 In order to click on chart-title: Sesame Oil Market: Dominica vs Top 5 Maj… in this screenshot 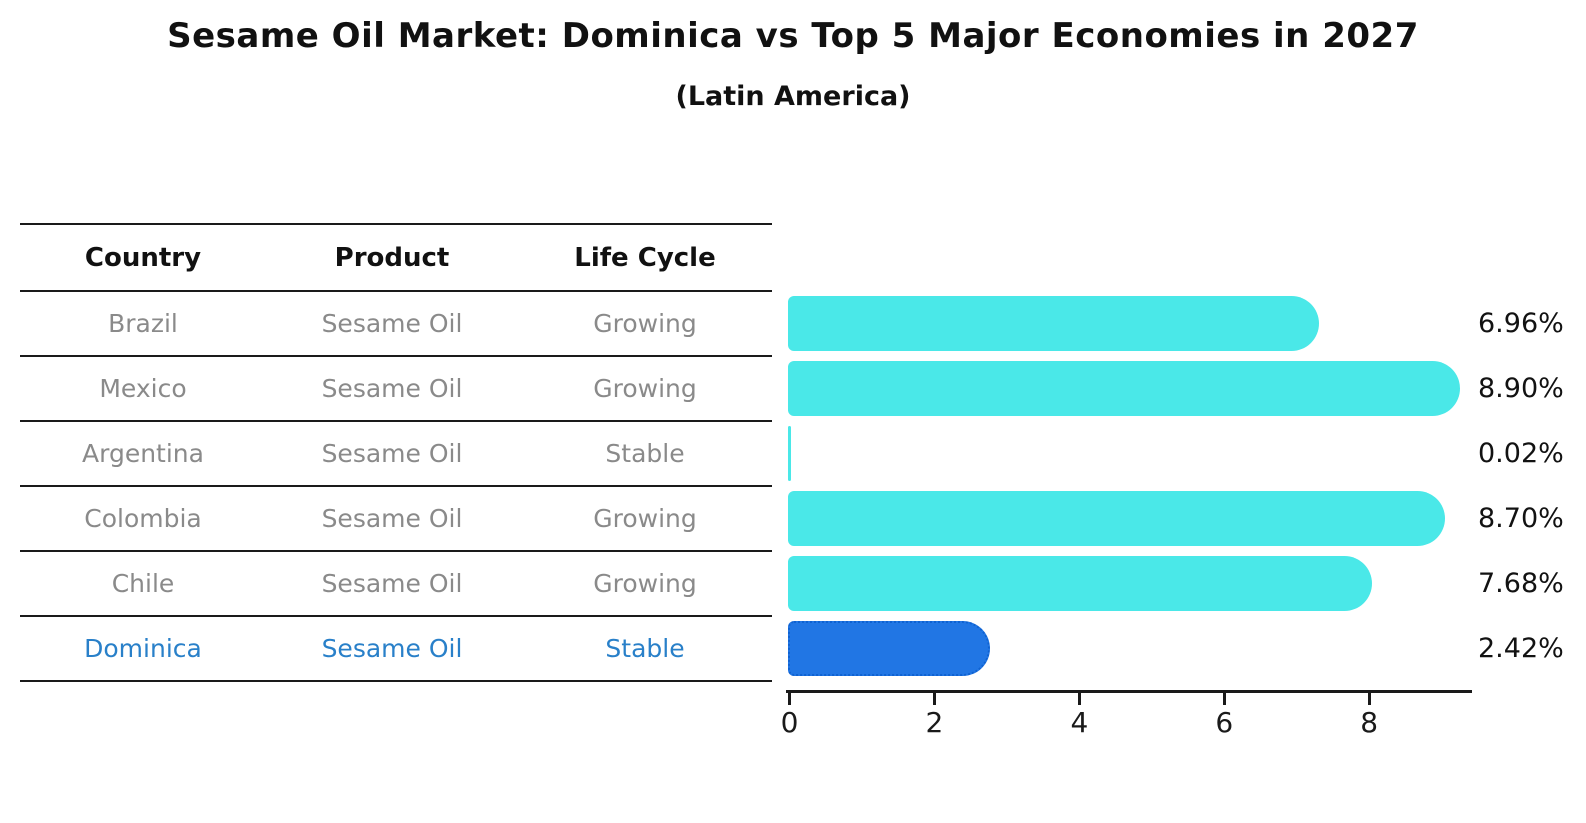, I will do `click(793, 36)`.